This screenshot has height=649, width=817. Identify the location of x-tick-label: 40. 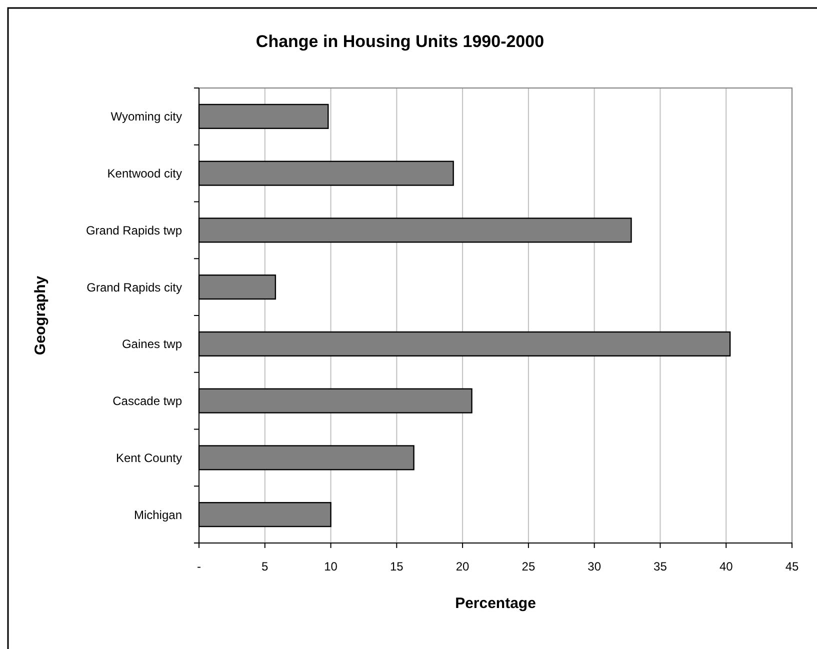
(726, 567).